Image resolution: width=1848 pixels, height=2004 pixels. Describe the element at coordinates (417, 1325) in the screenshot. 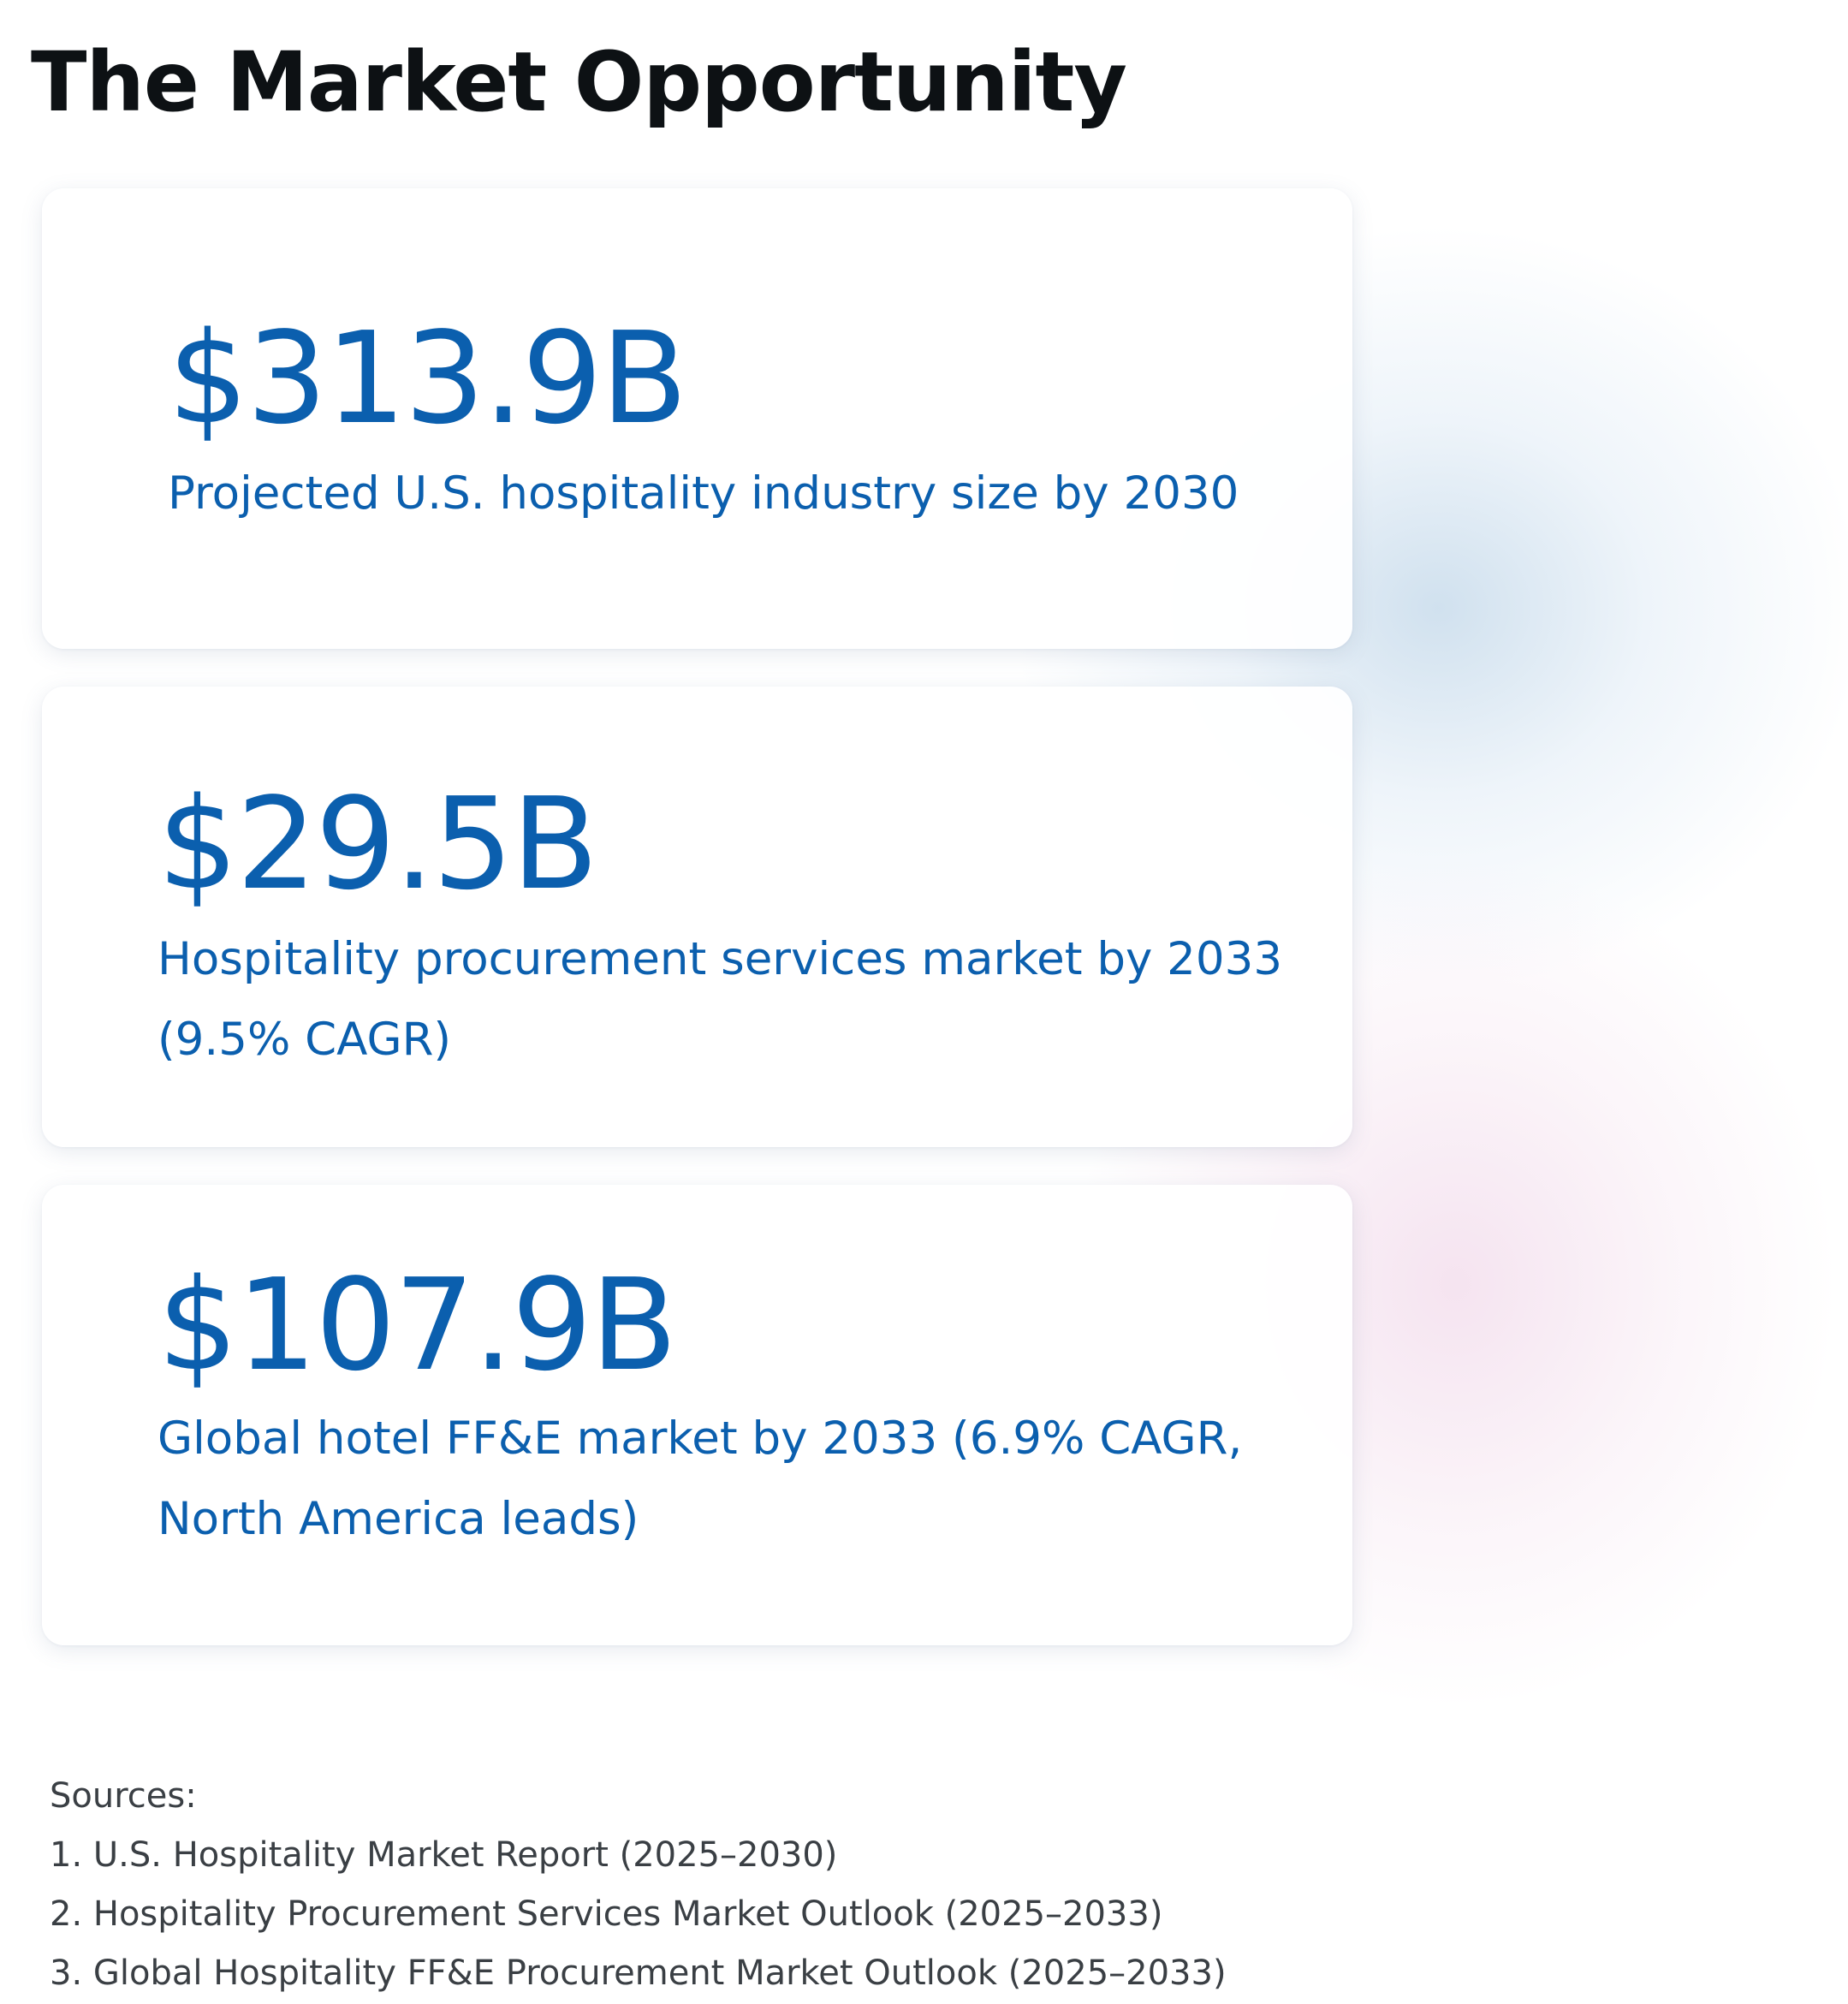

I see `stat-value: $107.9B` at that location.